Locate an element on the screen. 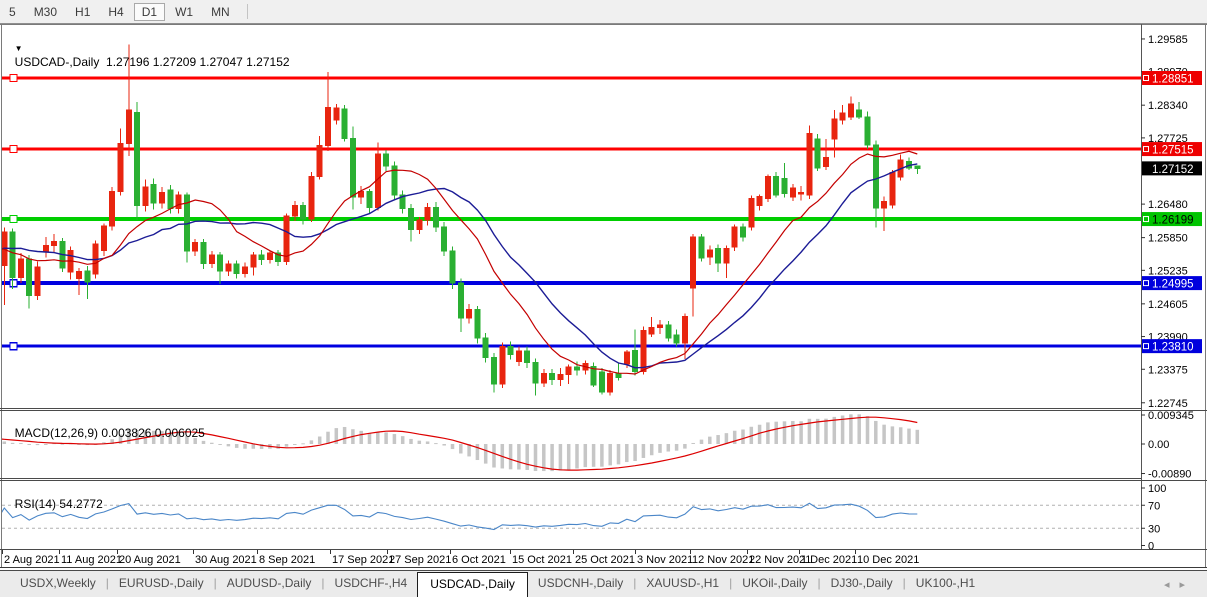 This screenshot has height=597, width=1207. macd-pane is located at coordinates (461, 443).